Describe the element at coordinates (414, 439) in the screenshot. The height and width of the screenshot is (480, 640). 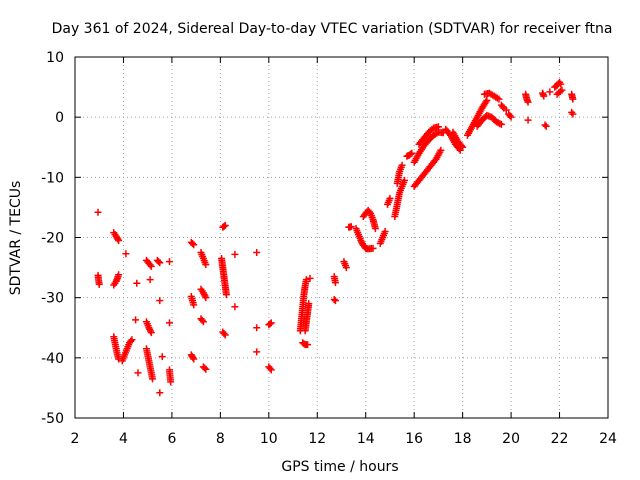
I see `x-tick-label: 16` at that location.